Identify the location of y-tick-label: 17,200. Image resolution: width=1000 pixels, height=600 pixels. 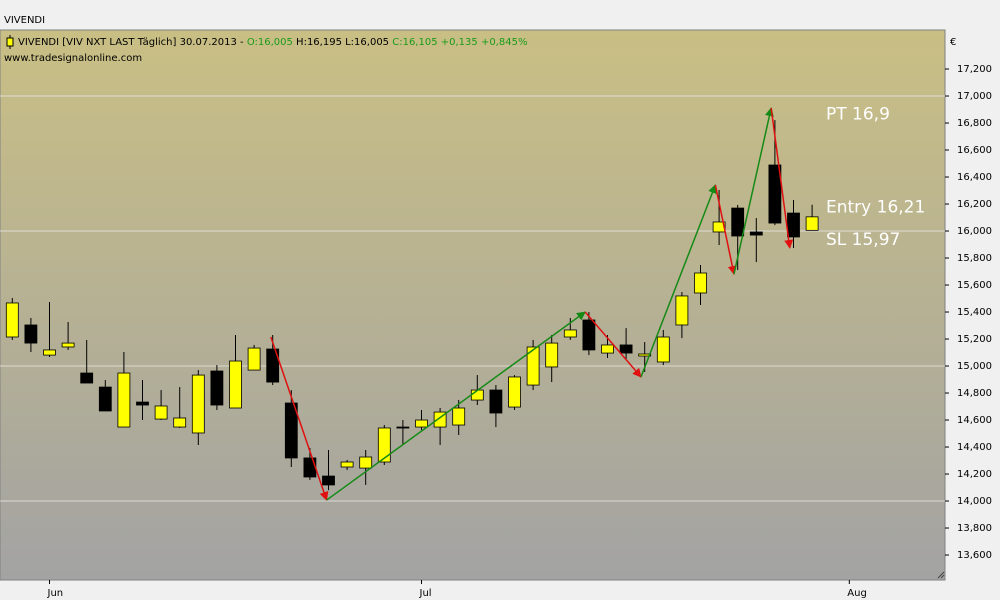
(974, 69).